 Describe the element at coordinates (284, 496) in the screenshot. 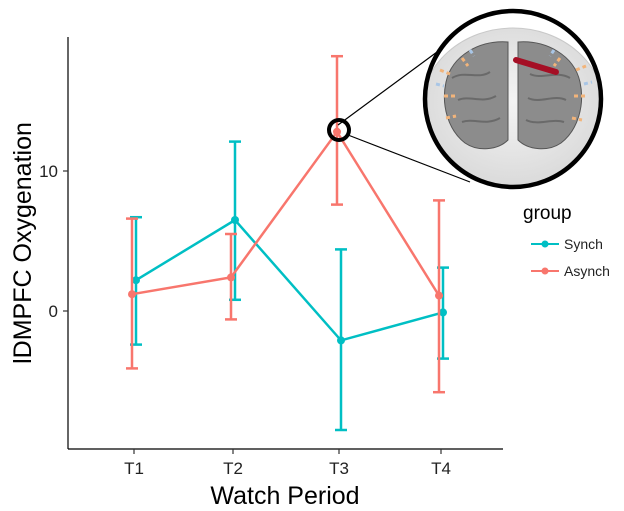

I see `x-axis-title: Watch Period` at that location.